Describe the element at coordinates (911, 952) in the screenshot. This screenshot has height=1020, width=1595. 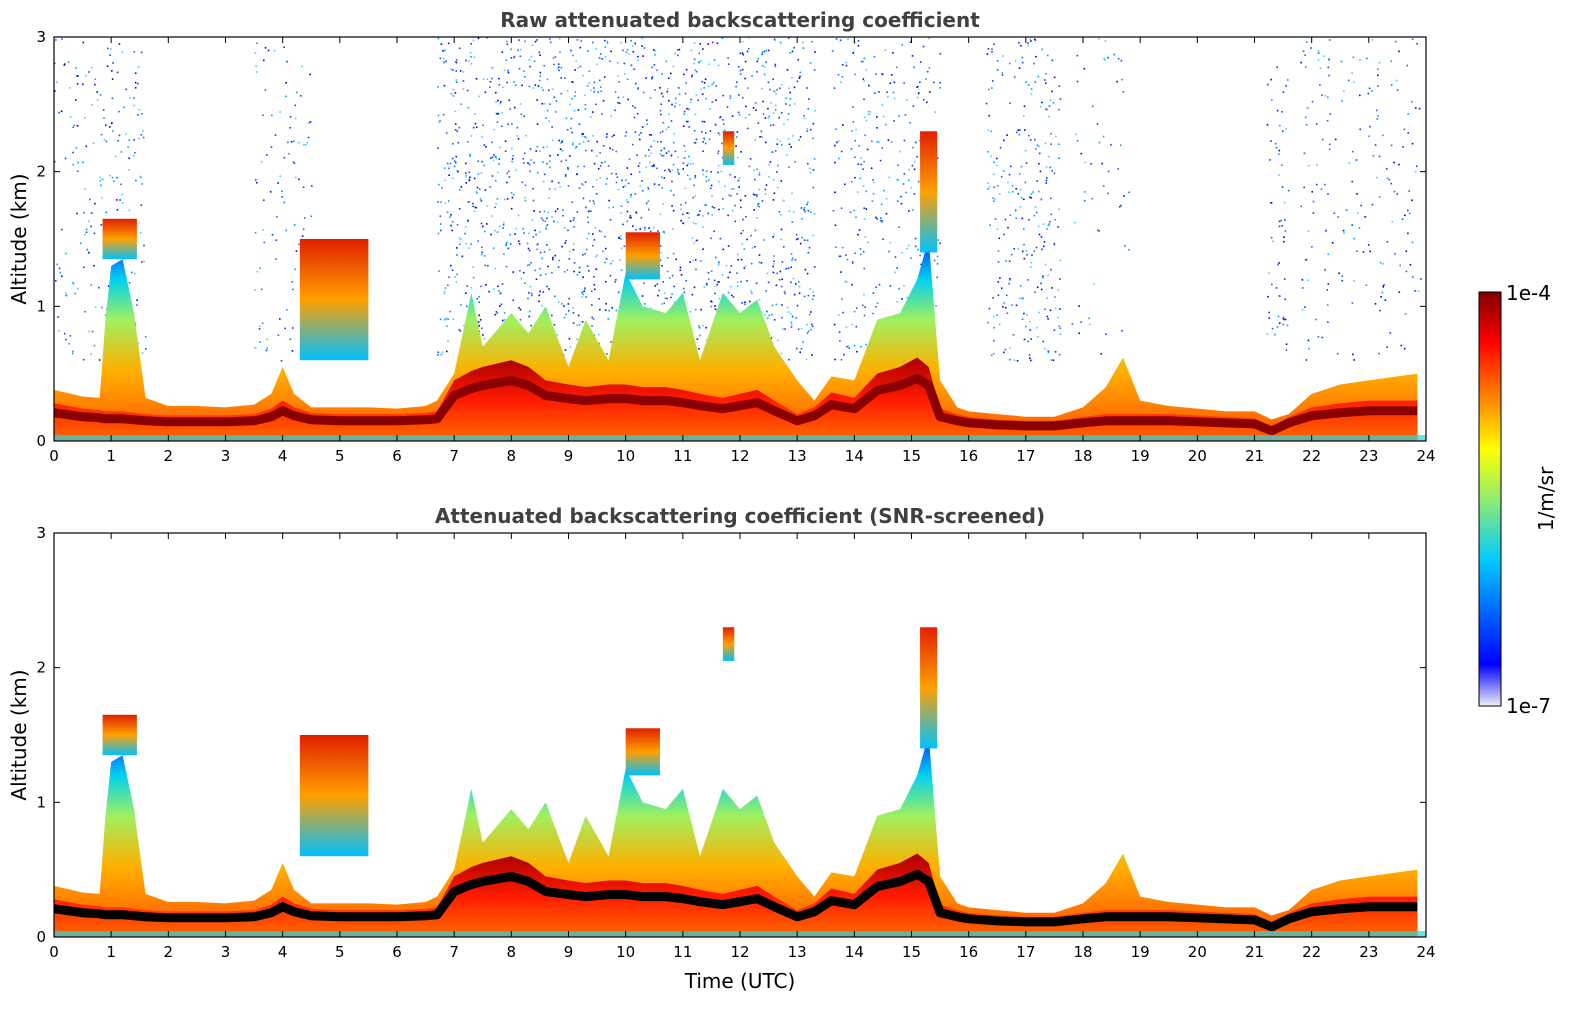
I see `x-tick-label: 15` at that location.